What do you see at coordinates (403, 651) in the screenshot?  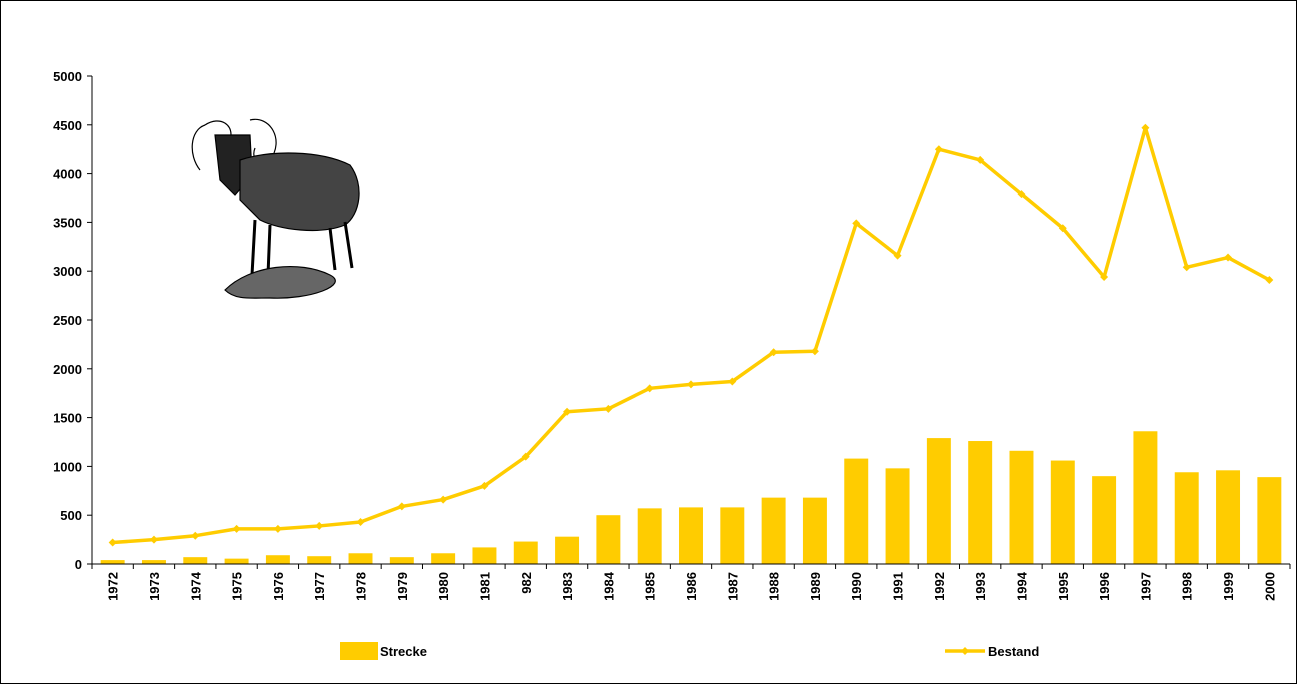 I see `legend-label: Strecke` at bounding box center [403, 651].